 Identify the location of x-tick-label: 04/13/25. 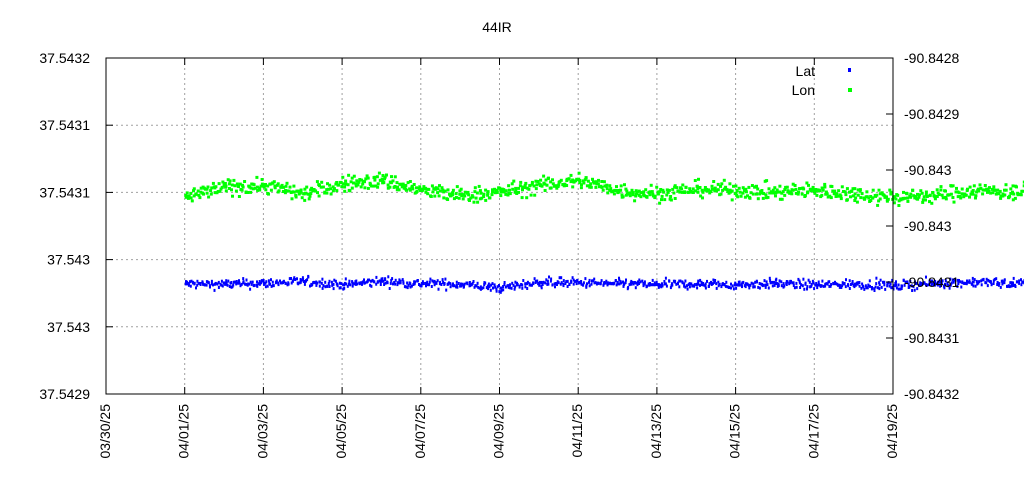
(656, 431).